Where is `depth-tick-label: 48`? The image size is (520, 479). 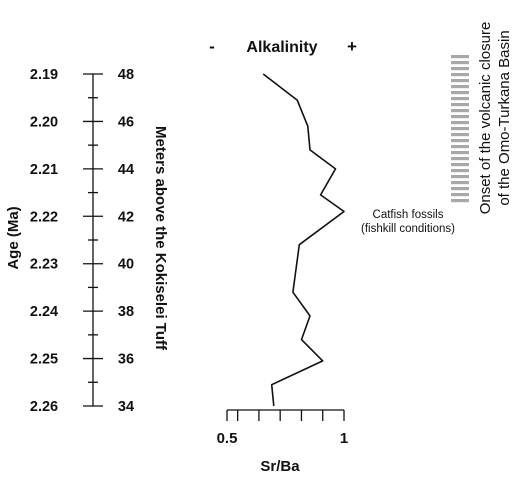
depth-tick-label: 48 is located at coordinates (126, 75).